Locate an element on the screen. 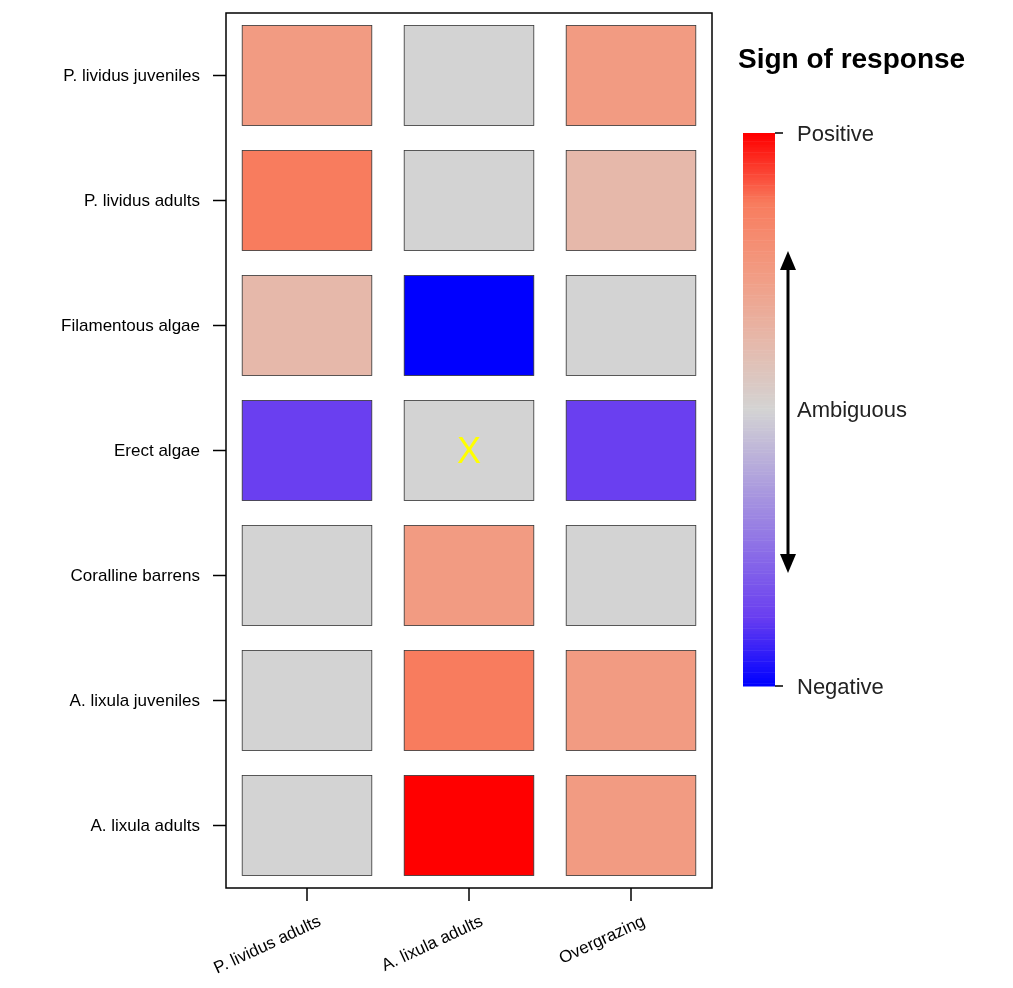 The height and width of the screenshot is (988, 1013). y-tick-label: Erect algae is located at coordinates (157, 450).